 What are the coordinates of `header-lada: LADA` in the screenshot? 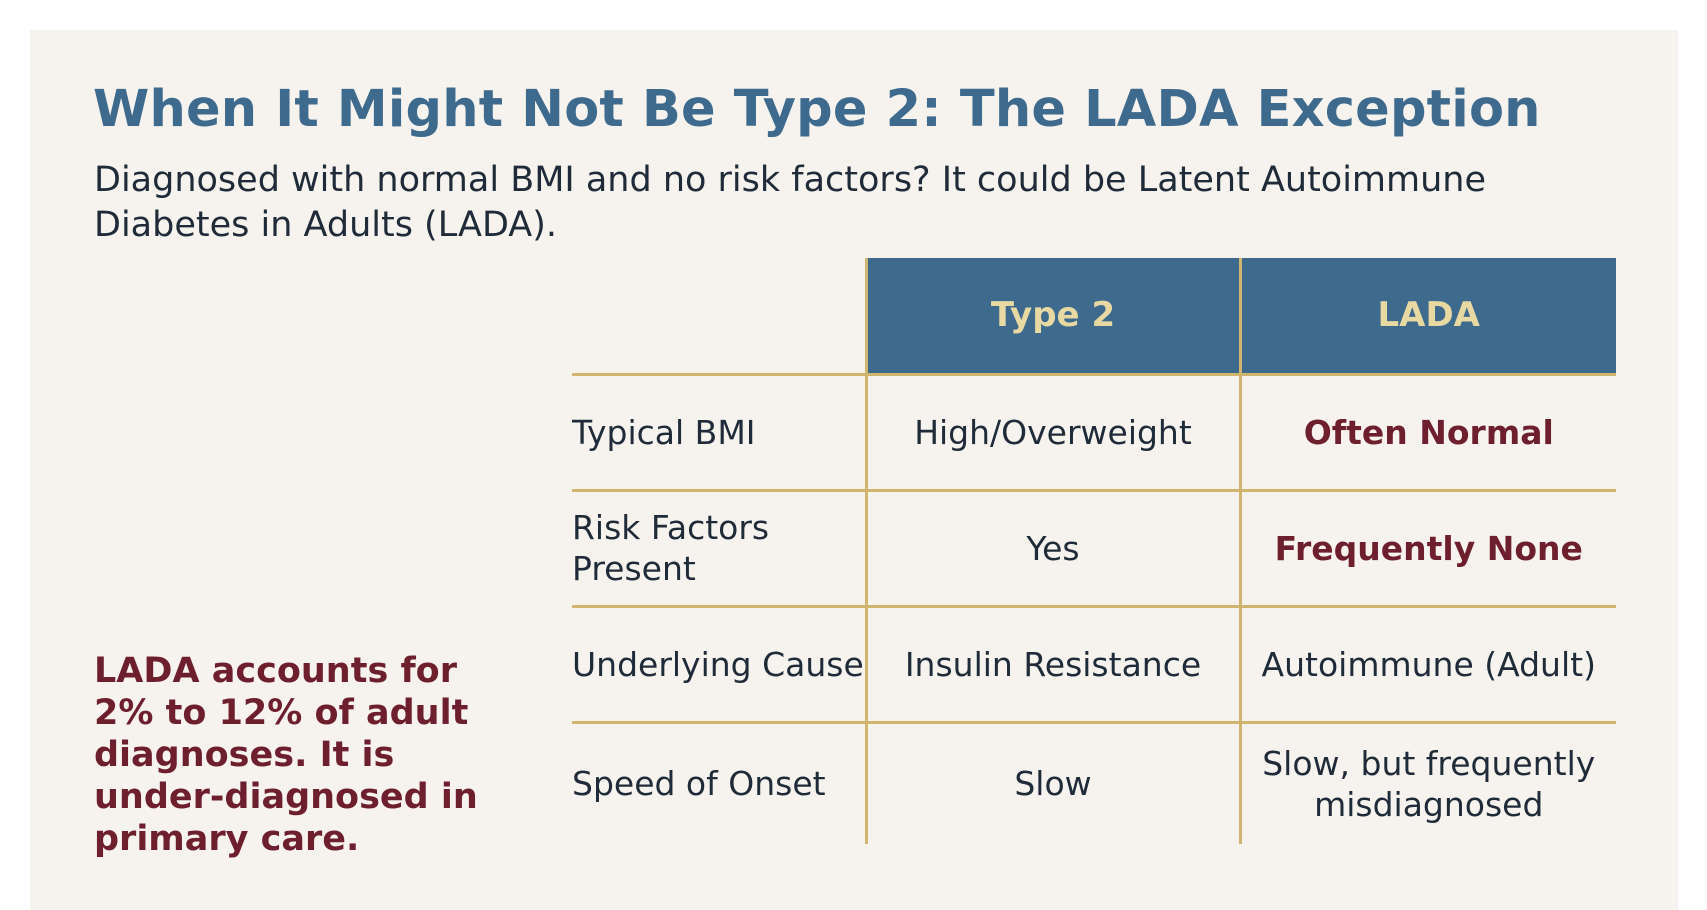 It's located at (1427, 317).